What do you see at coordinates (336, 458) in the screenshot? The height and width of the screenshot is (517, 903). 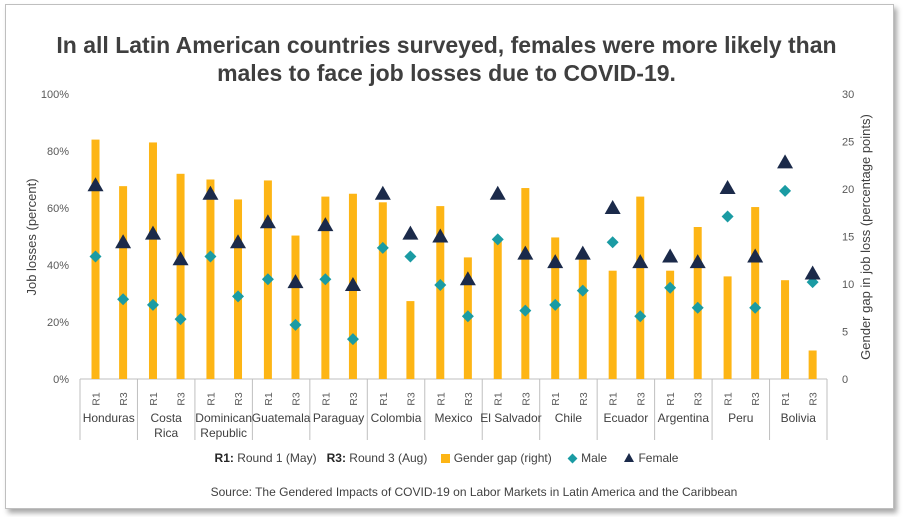 I see `legend-r3-key: R3:` at bounding box center [336, 458].